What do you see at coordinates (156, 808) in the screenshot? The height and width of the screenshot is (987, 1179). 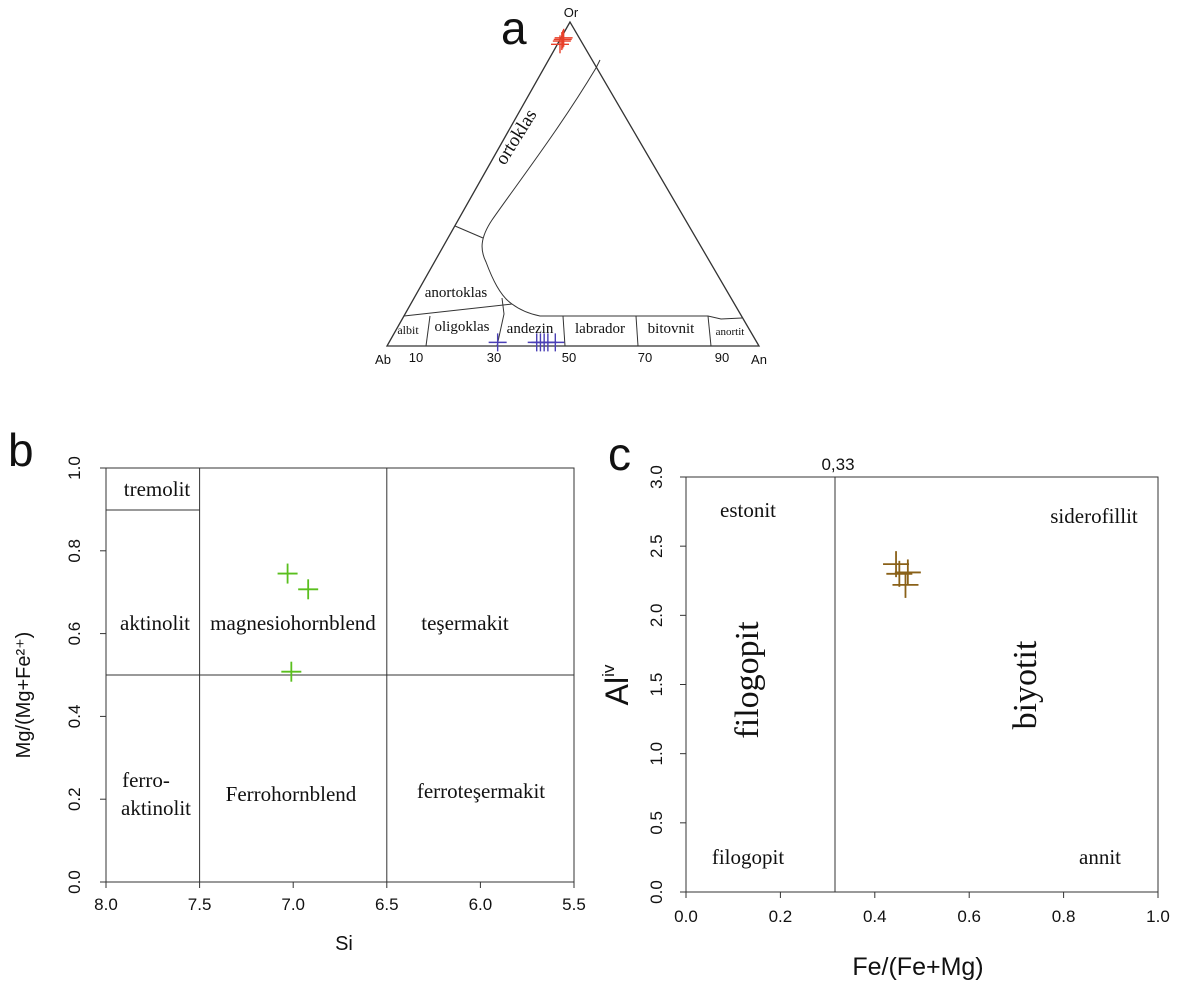 I see `field-label-aktinolit-lower: aktinolit` at bounding box center [156, 808].